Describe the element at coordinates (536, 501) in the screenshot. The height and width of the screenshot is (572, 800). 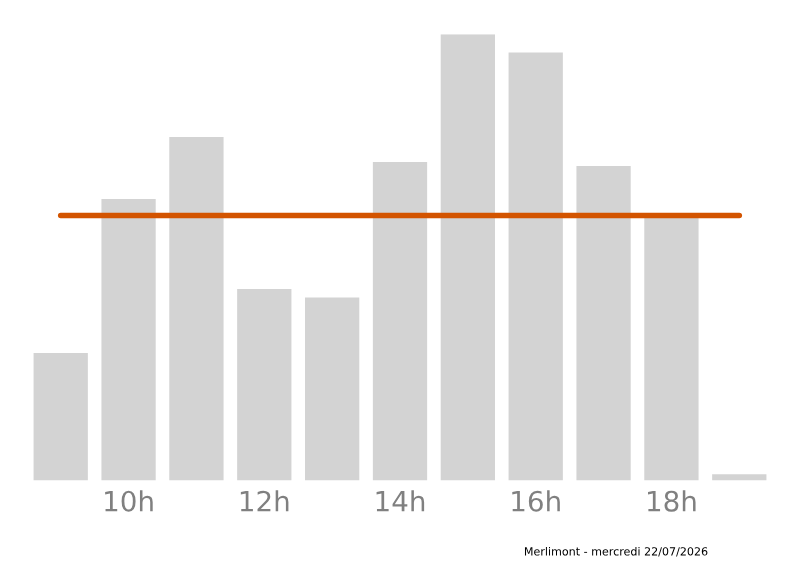
I see `x-tick-label: 16h` at that location.